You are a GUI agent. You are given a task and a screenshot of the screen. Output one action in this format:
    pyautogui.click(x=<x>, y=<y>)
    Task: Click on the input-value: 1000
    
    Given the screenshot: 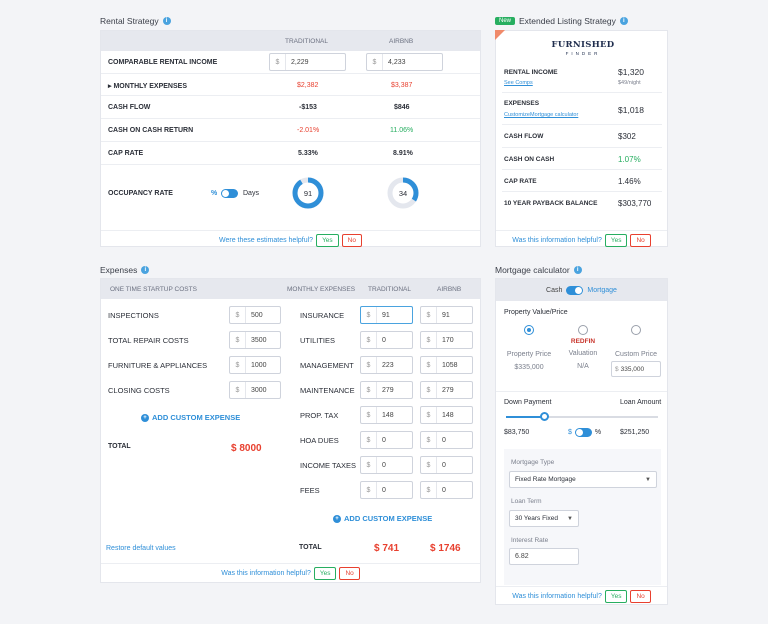 What is the action you would take?
    pyautogui.click(x=259, y=365)
    